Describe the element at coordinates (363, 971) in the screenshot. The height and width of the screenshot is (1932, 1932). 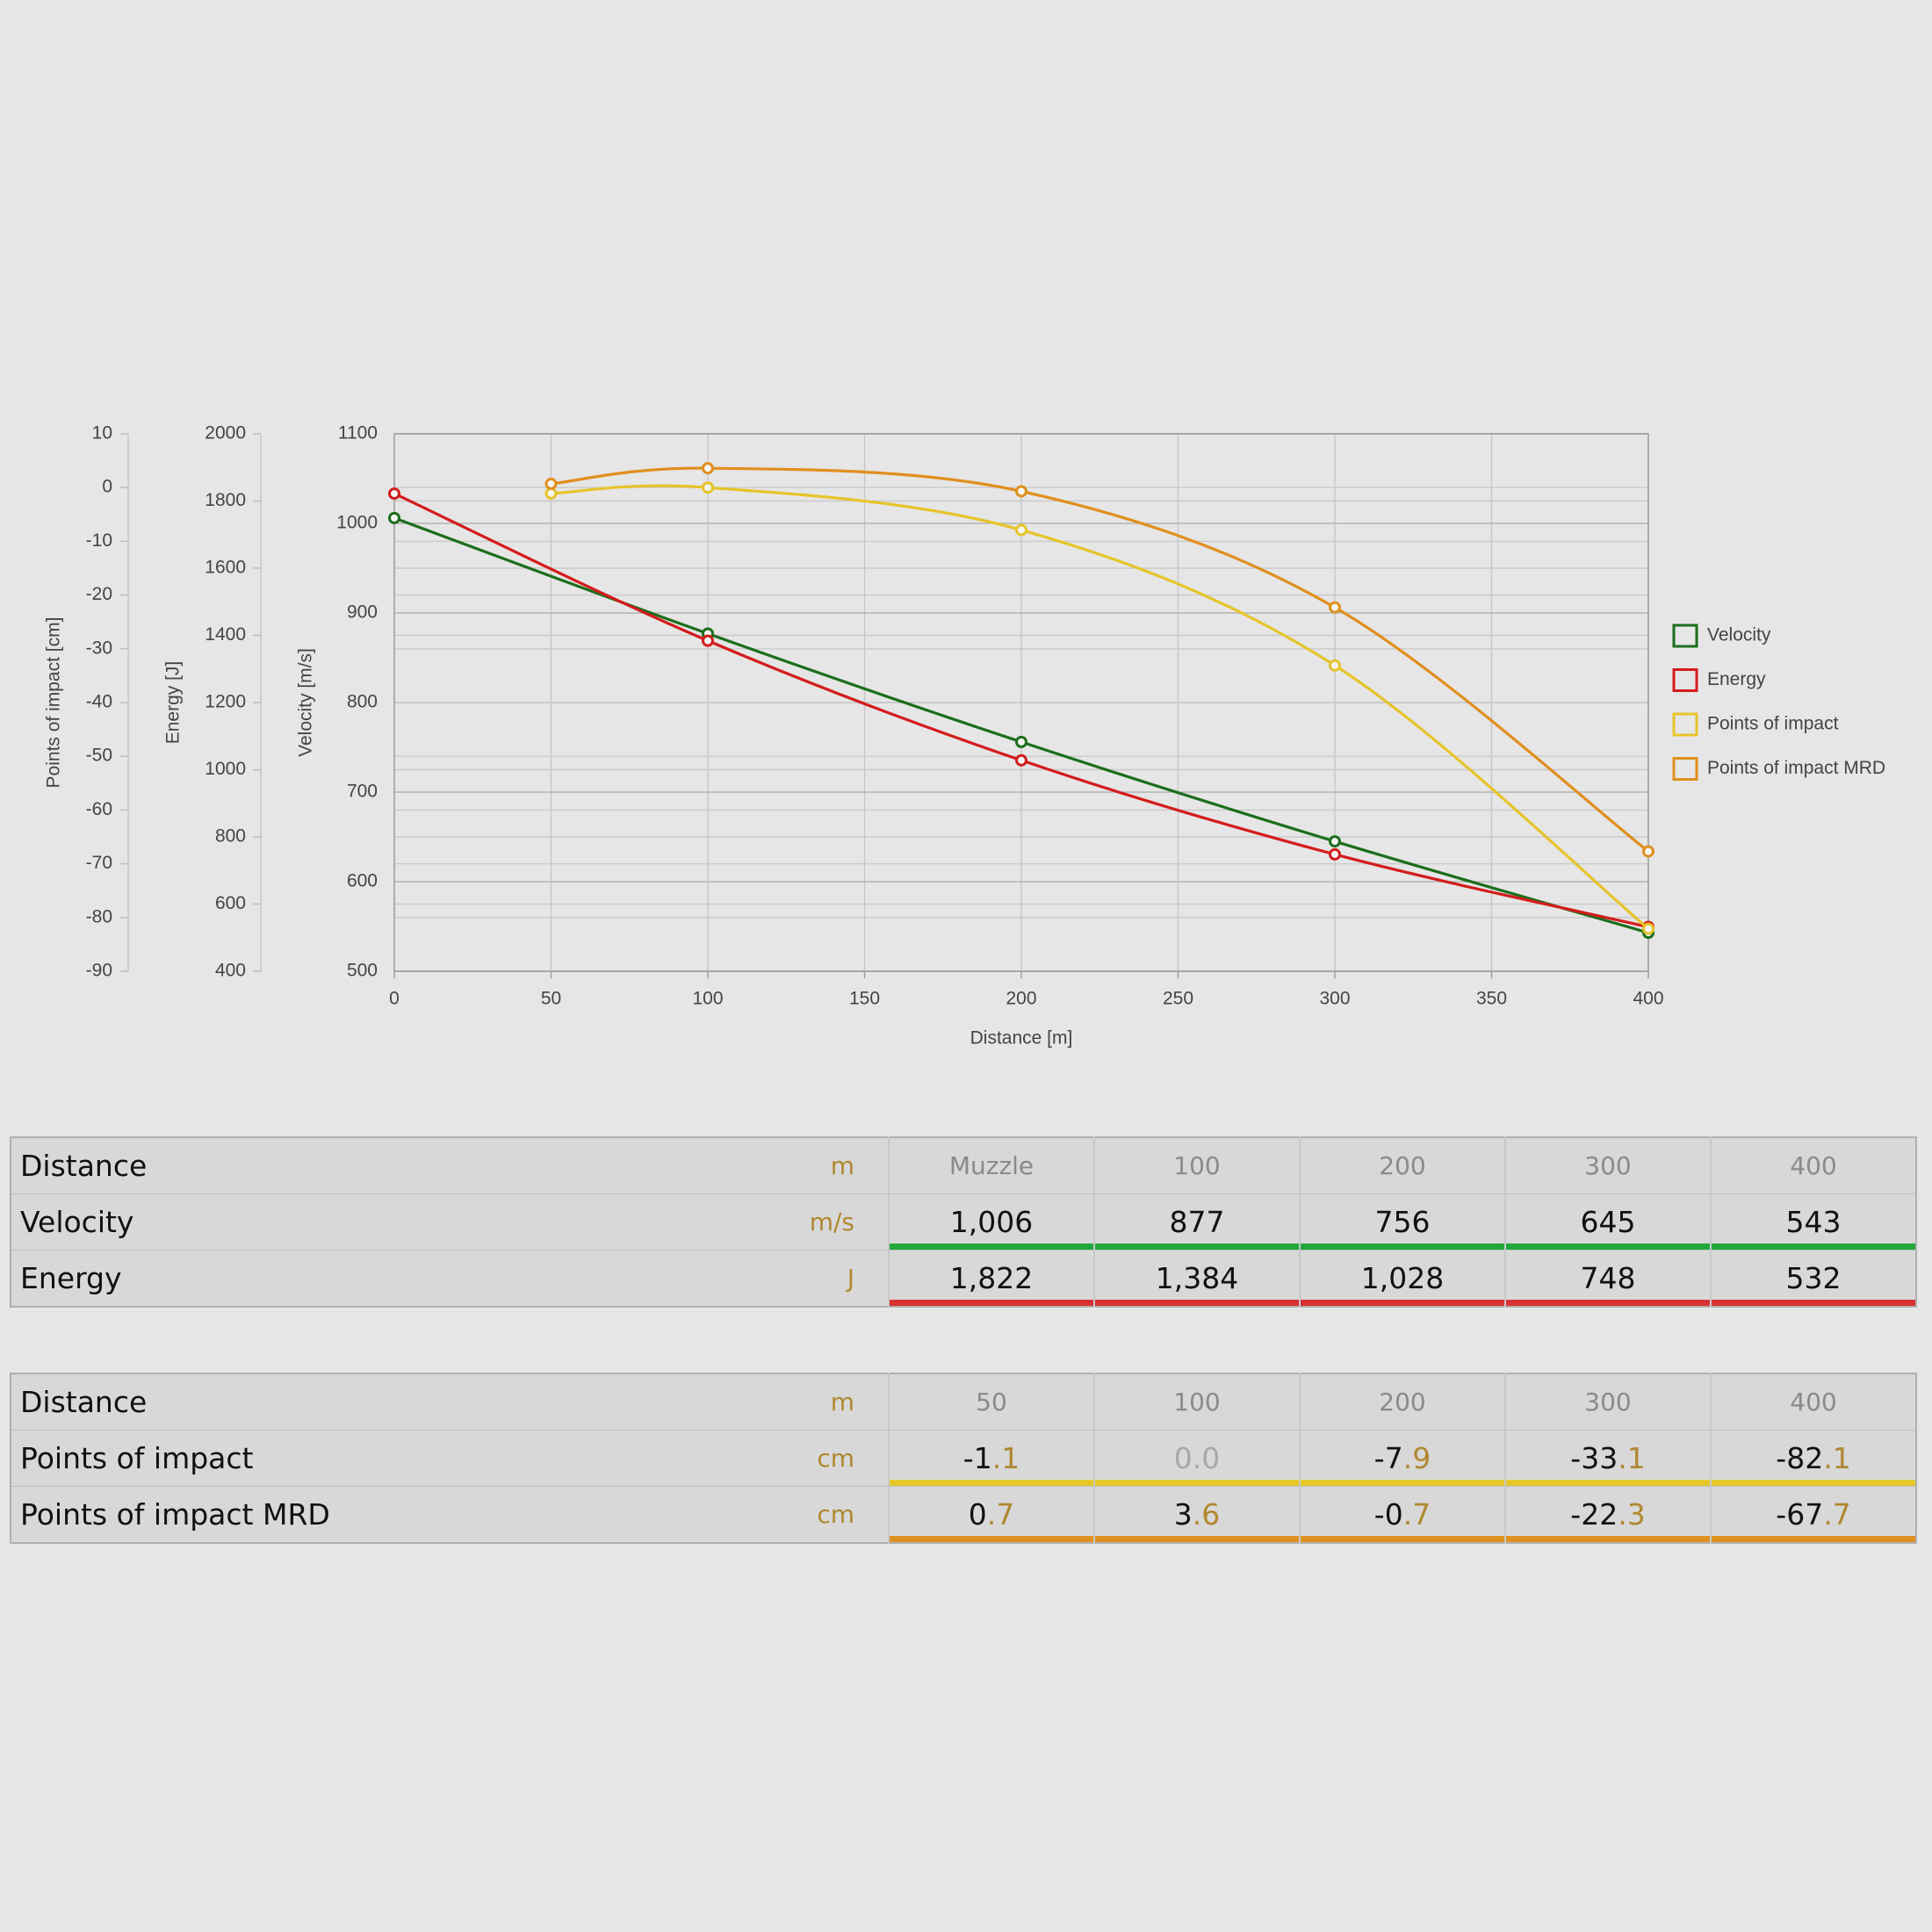
I see `y-tick-label: 500` at that location.